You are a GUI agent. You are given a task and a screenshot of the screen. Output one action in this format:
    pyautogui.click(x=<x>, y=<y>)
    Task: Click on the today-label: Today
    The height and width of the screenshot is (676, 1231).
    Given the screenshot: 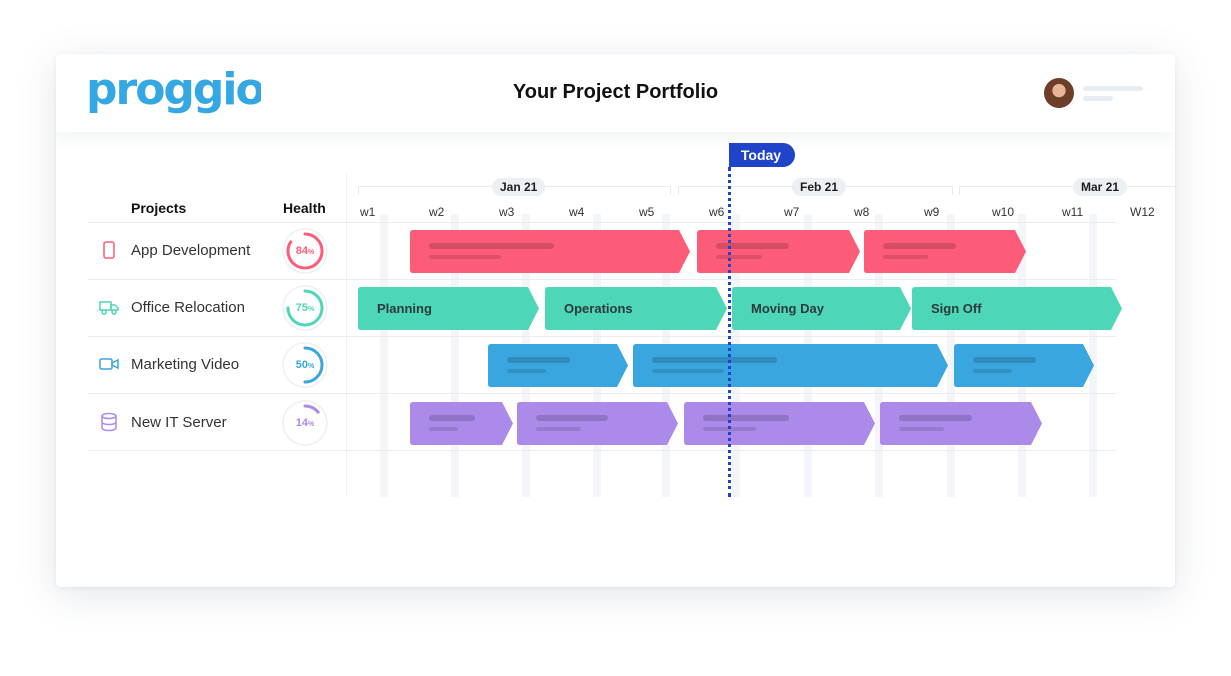 What is the action you would take?
    pyautogui.click(x=761, y=155)
    